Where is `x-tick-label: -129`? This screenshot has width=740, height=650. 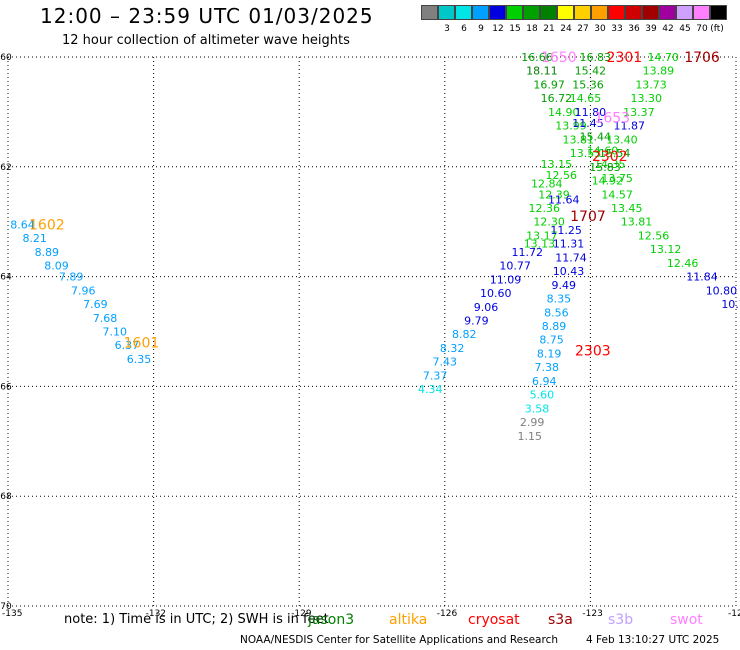 x-tick-label: -129 is located at coordinates (301, 614).